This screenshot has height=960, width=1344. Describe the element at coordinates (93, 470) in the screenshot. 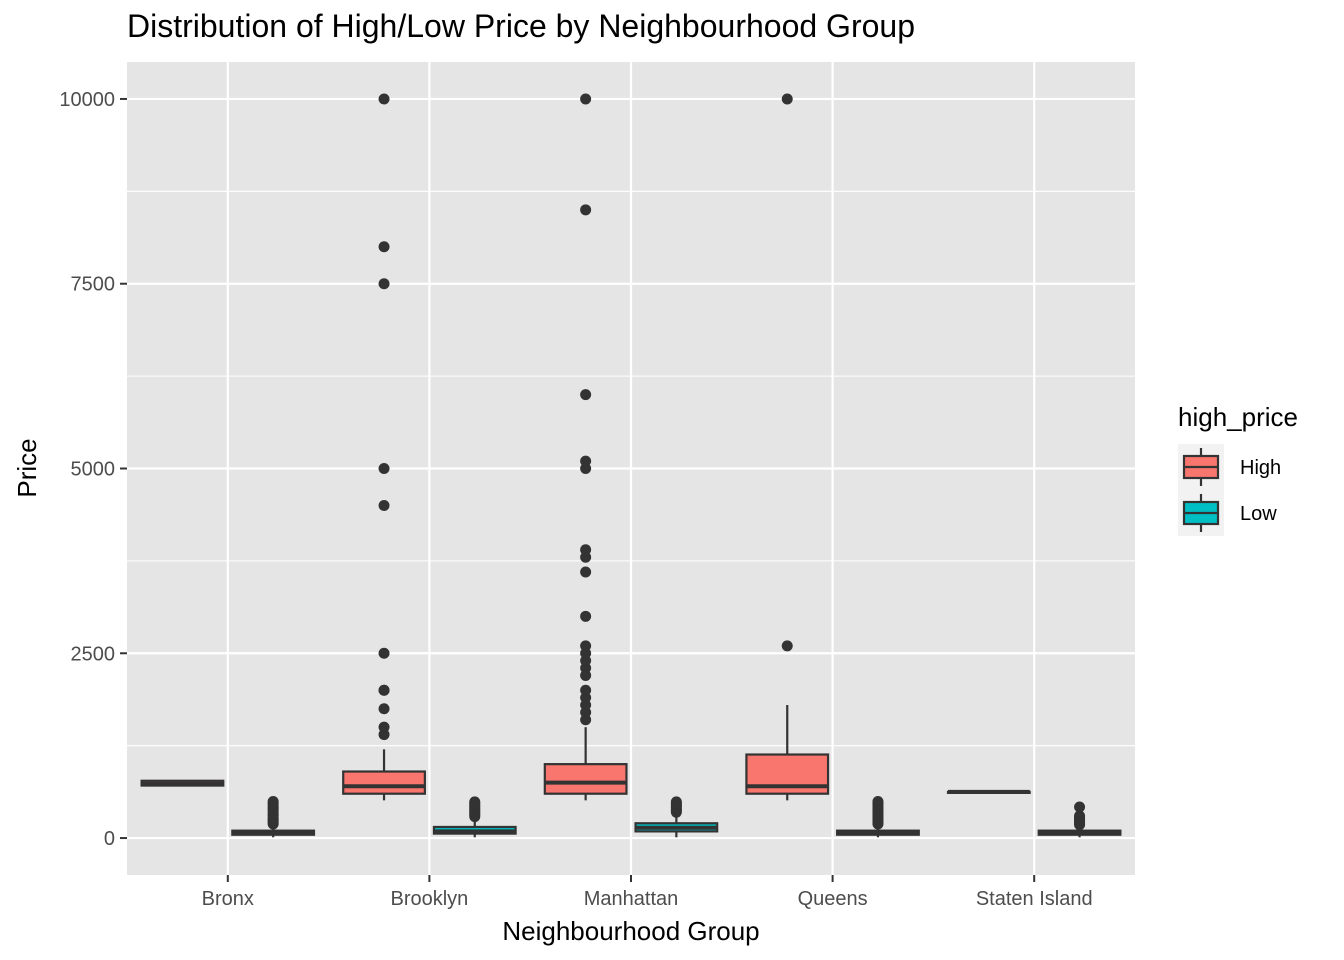

I see `y-tick-label: 5000` at that location.